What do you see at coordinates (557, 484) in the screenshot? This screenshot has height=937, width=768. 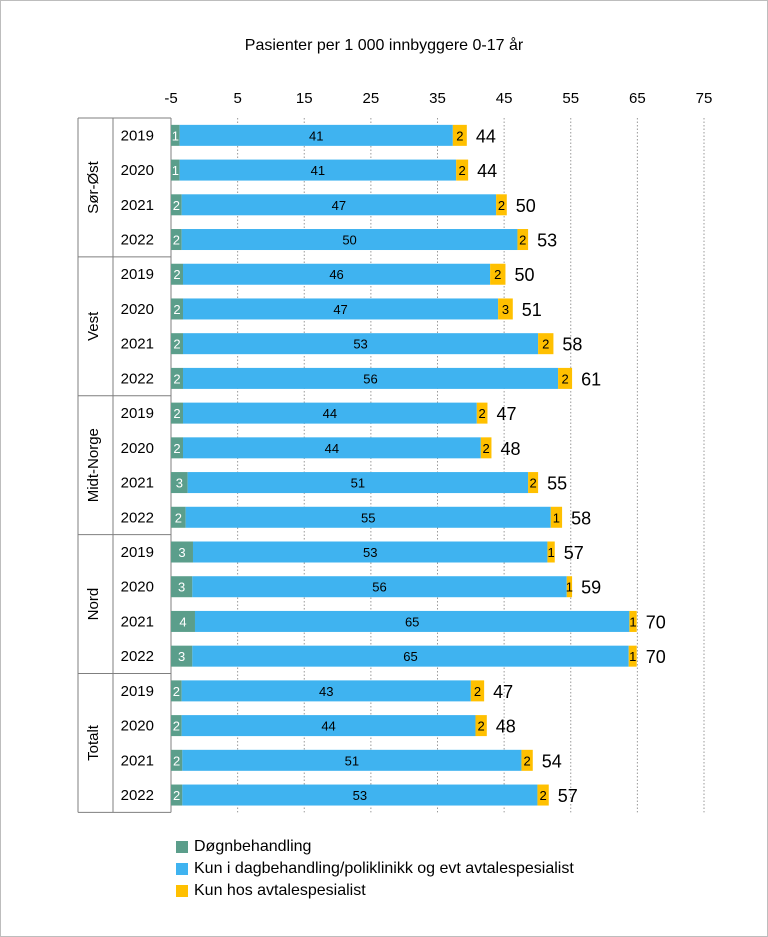 I see `bar-total-label: 55` at bounding box center [557, 484].